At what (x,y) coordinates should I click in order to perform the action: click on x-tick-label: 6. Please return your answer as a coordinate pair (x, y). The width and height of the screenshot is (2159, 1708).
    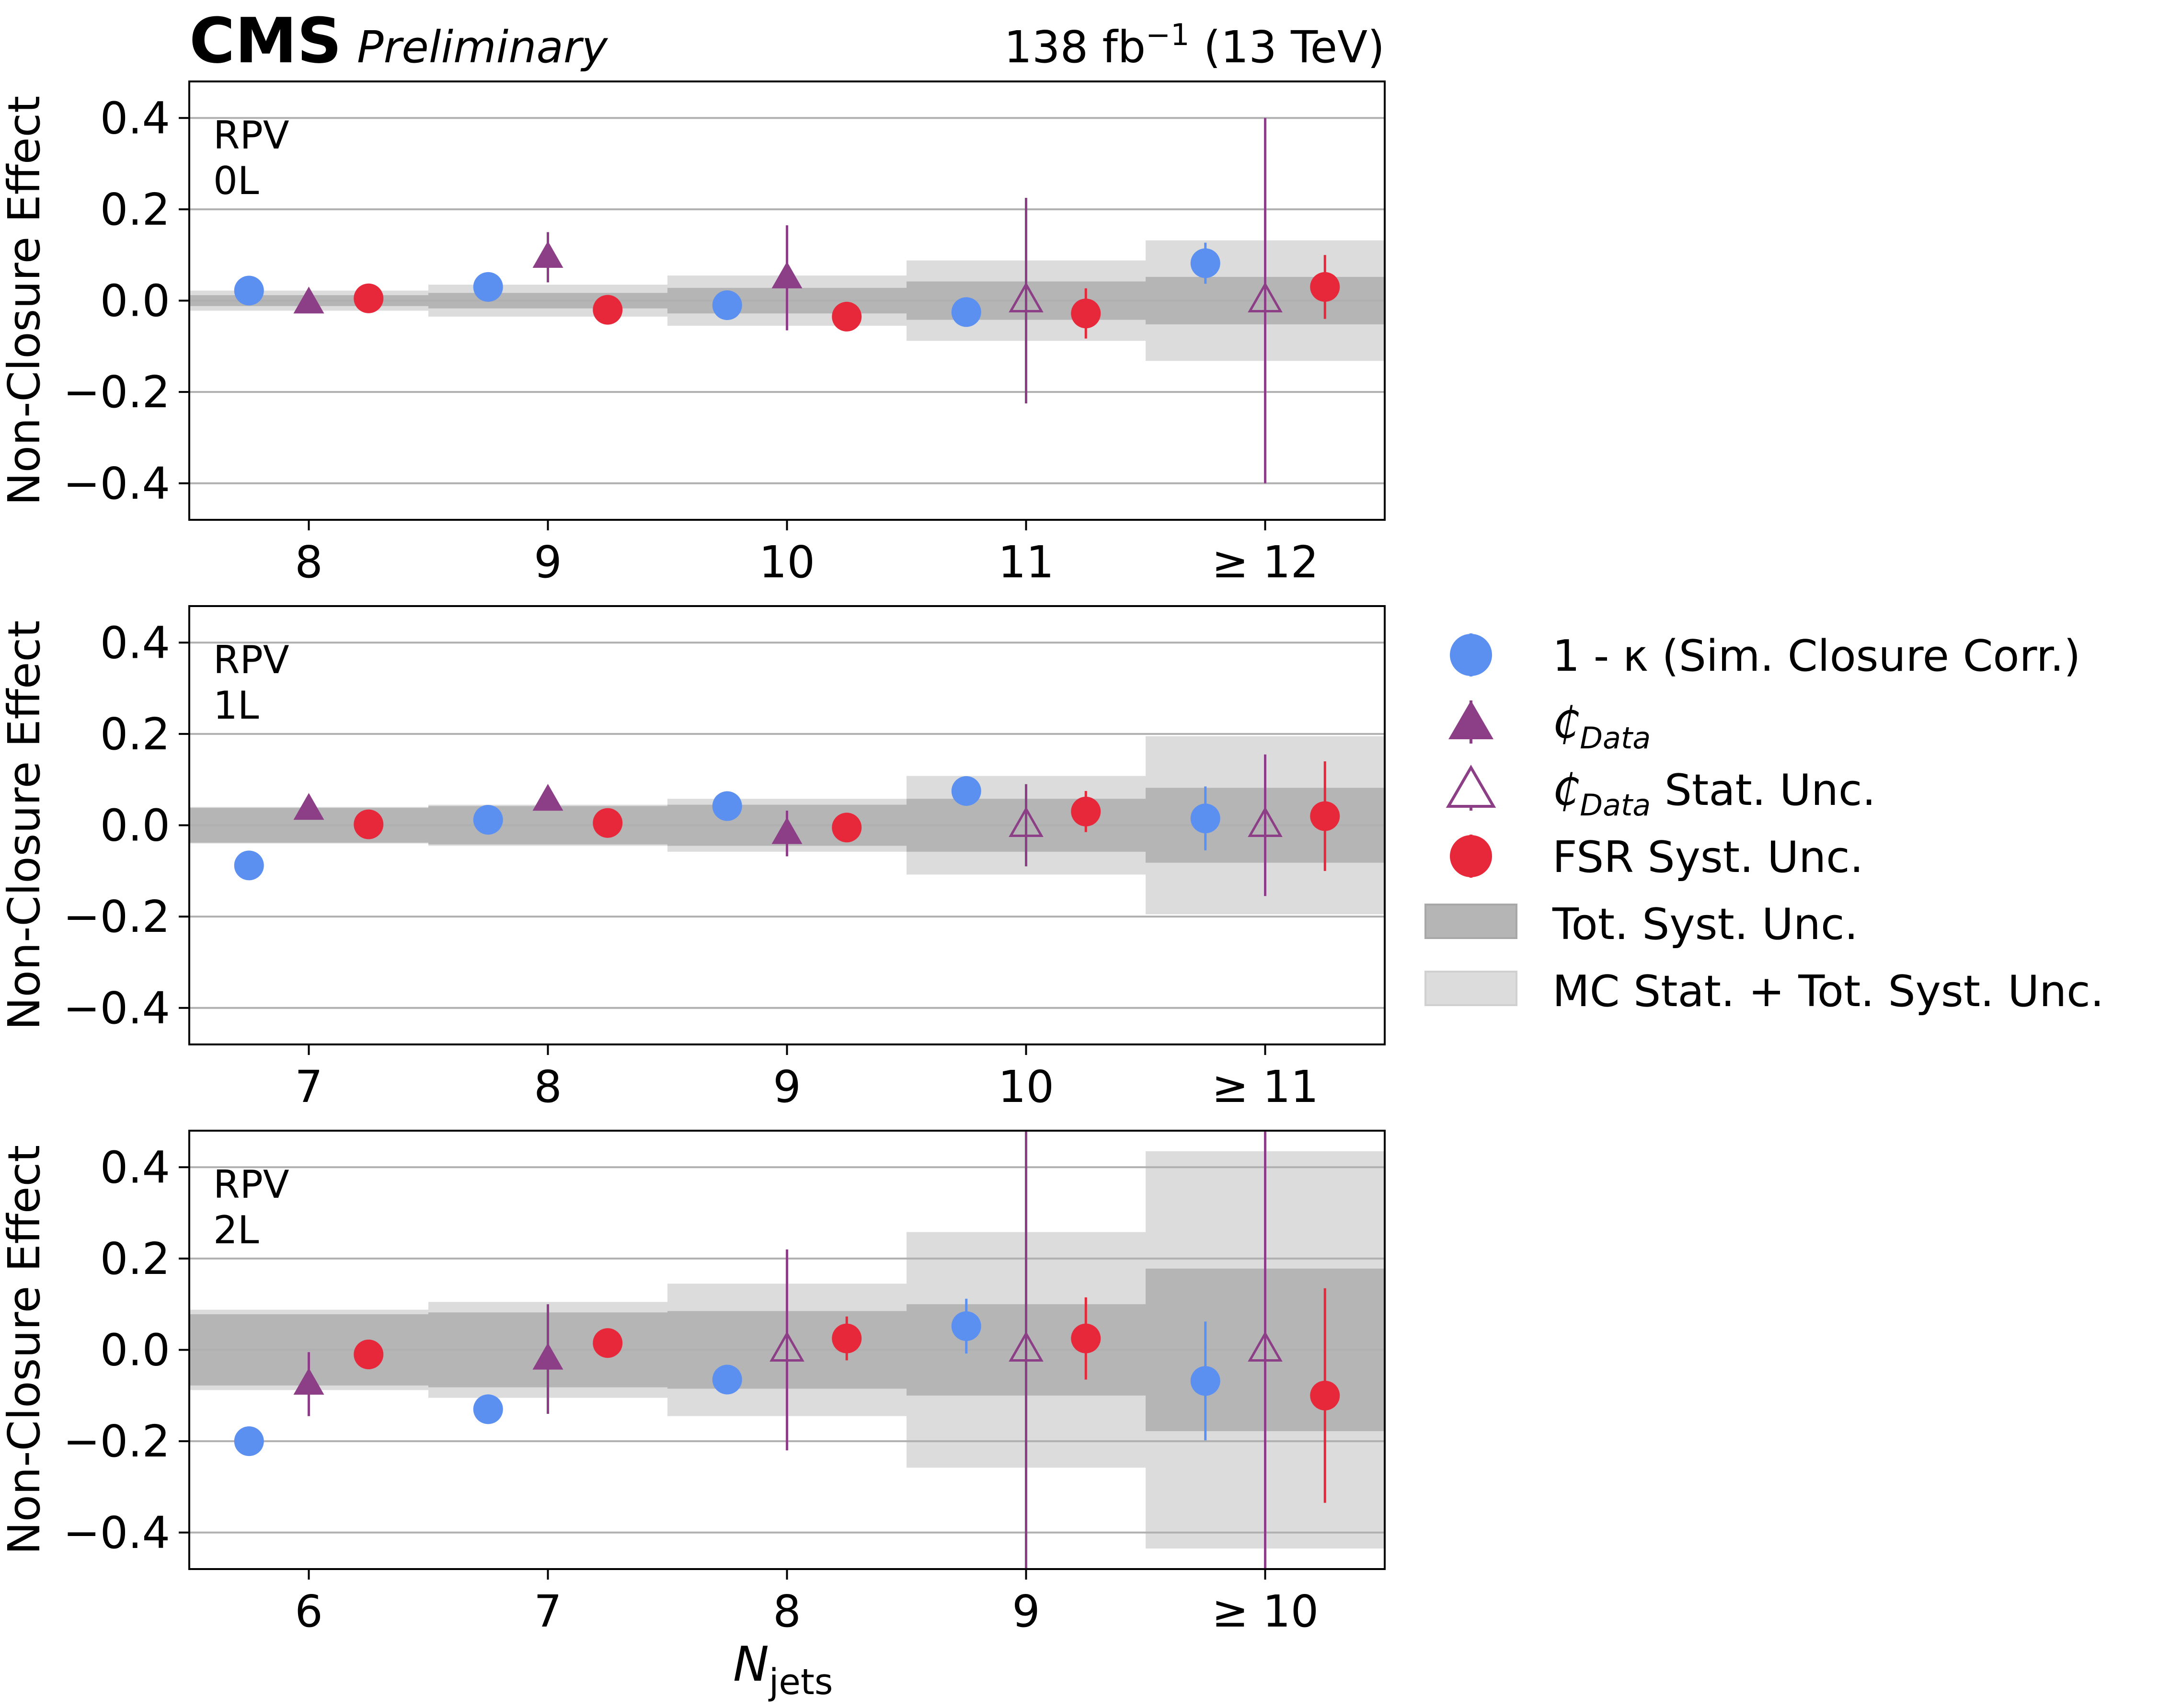
    Looking at the image, I should click on (309, 1611).